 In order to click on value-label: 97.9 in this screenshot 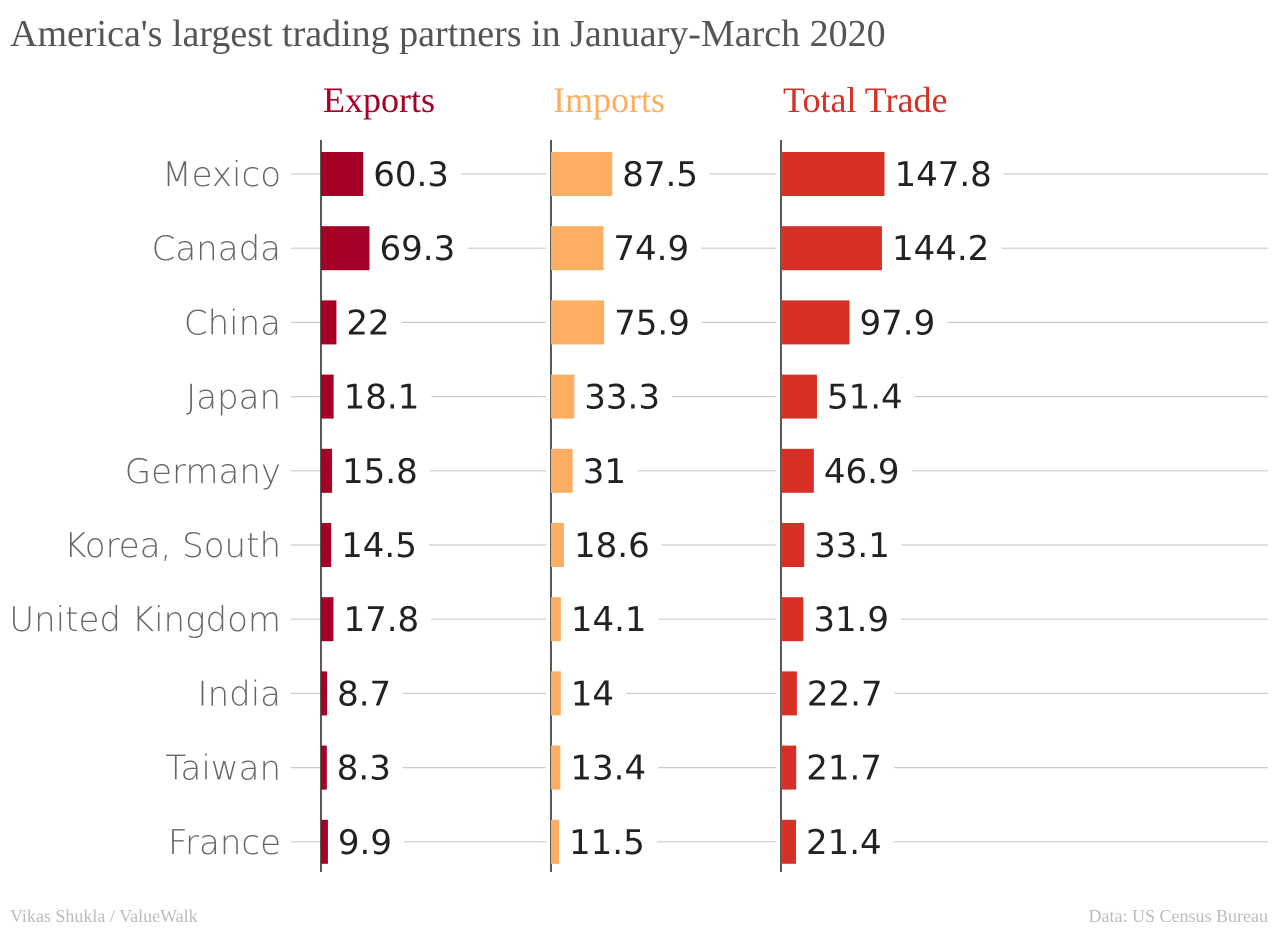, I will do `click(898, 323)`.